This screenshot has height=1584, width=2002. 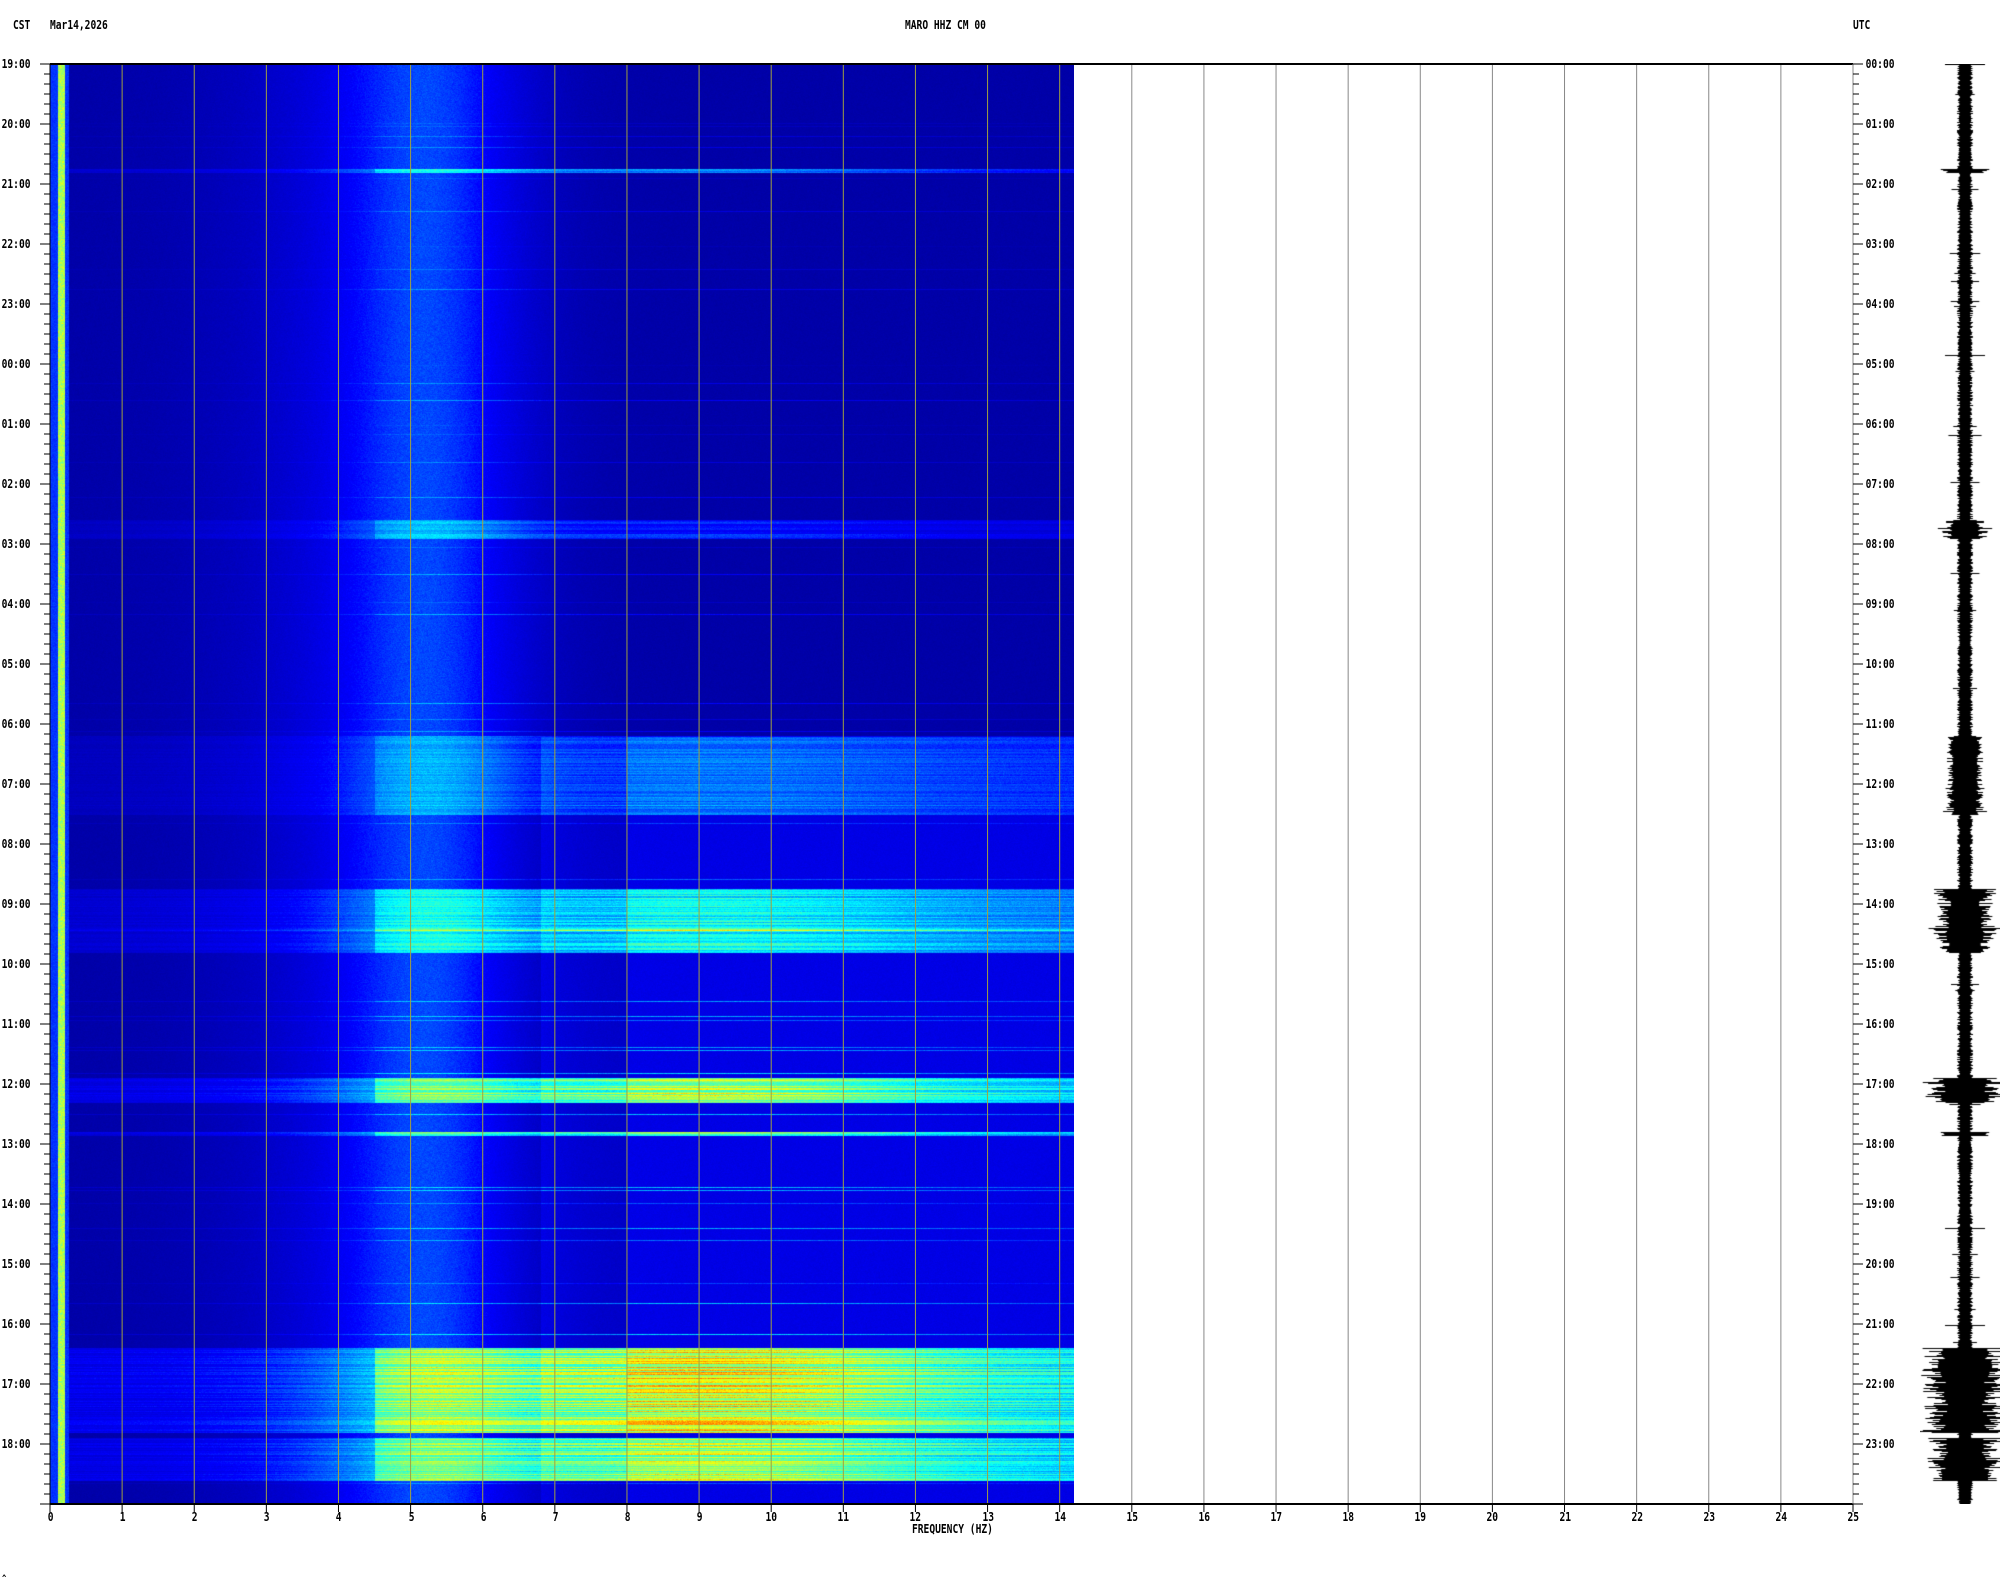 What do you see at coordinates (16, 1264) in the screenshot?
I see `y-left-tick-label: 15:00` at bounding box center [16, 1264].